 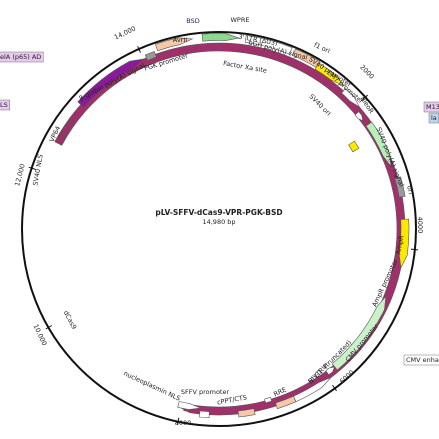 What do you see at coordinates (240, 20) in the screenshot?
I see `feature-label: WPRE` at bounding box center [240, 20].